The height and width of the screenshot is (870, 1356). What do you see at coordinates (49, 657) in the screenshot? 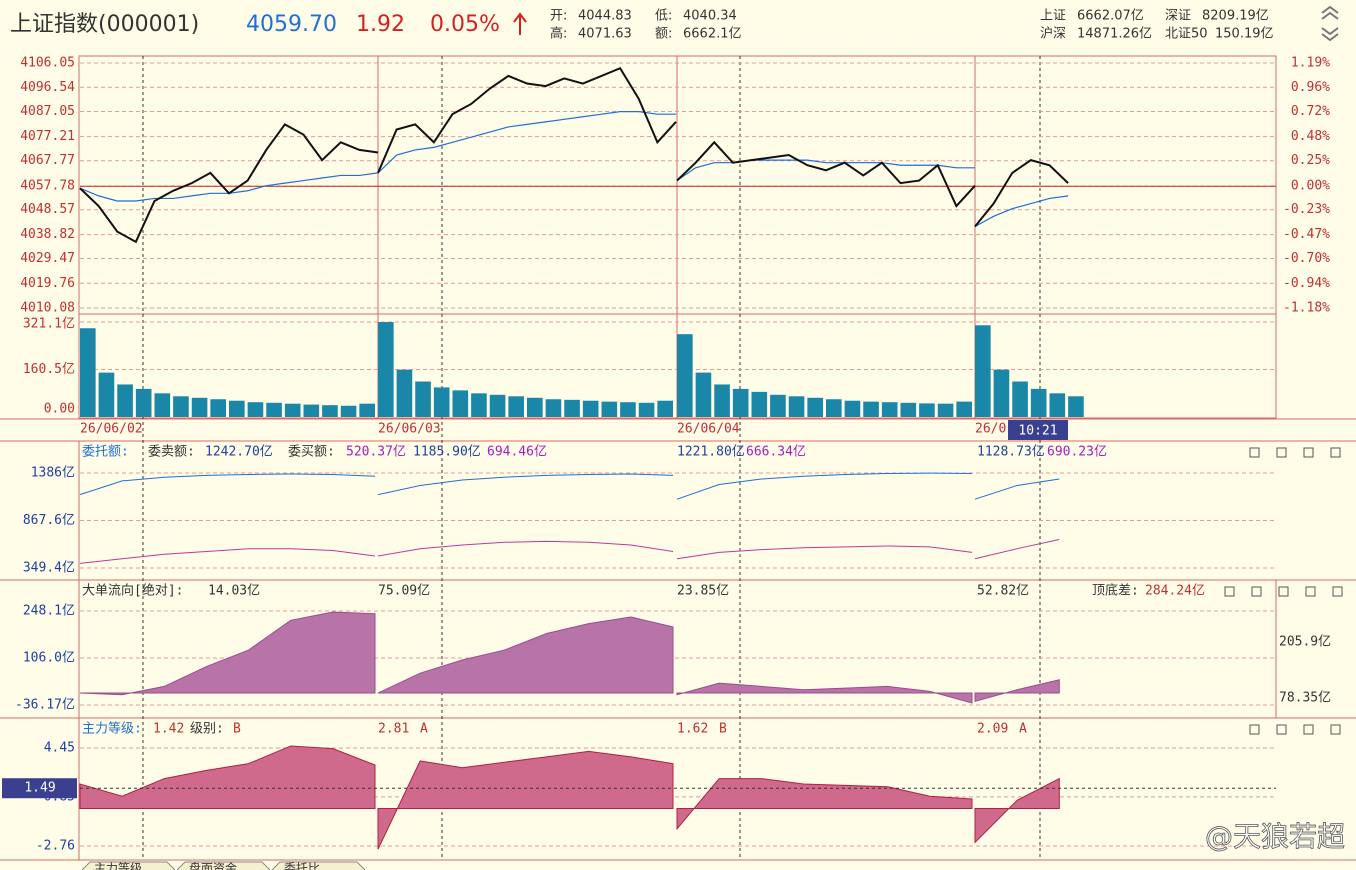
I see `y-tick-label: 106.0亿` at bounding box center [49, 657].